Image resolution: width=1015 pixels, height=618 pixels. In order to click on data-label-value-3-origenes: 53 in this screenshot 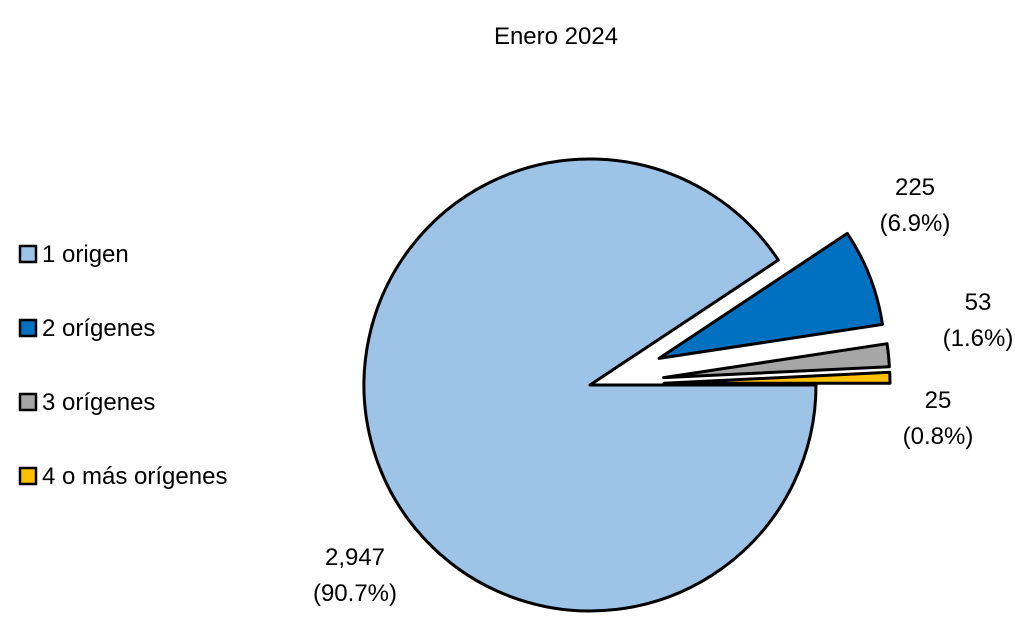, I will do `click(978, 302)`.